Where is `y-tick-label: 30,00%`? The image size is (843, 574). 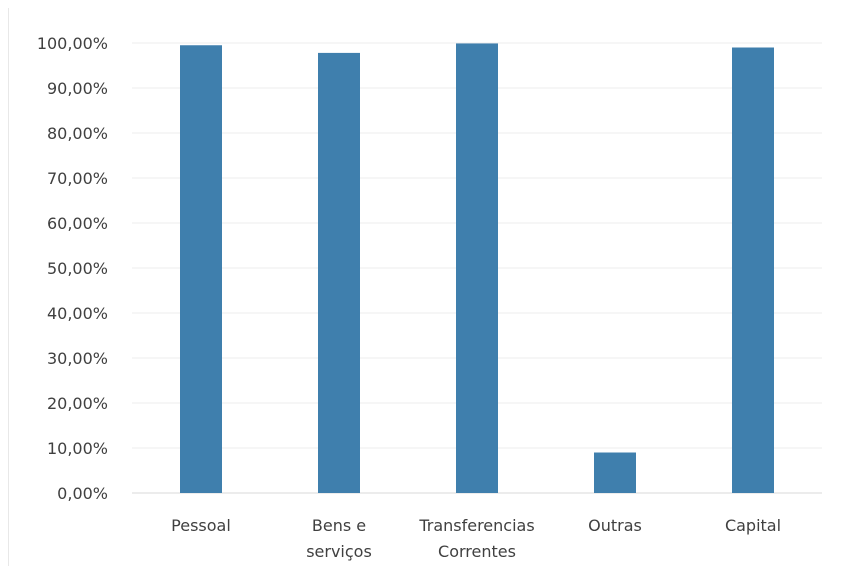 y-tick-label: 30,00% is located at coordinates (77, 358).